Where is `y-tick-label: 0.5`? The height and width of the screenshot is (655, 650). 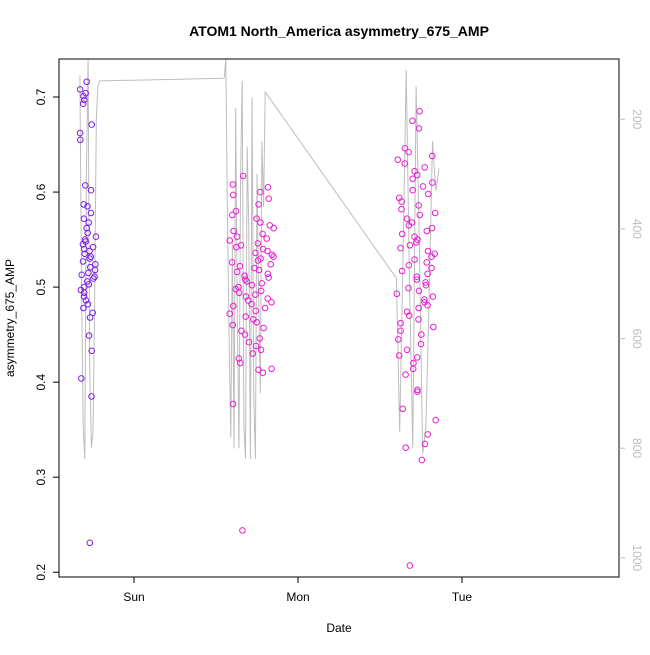 y-tick-label: 0.5 is located at coordinates (41, 286).